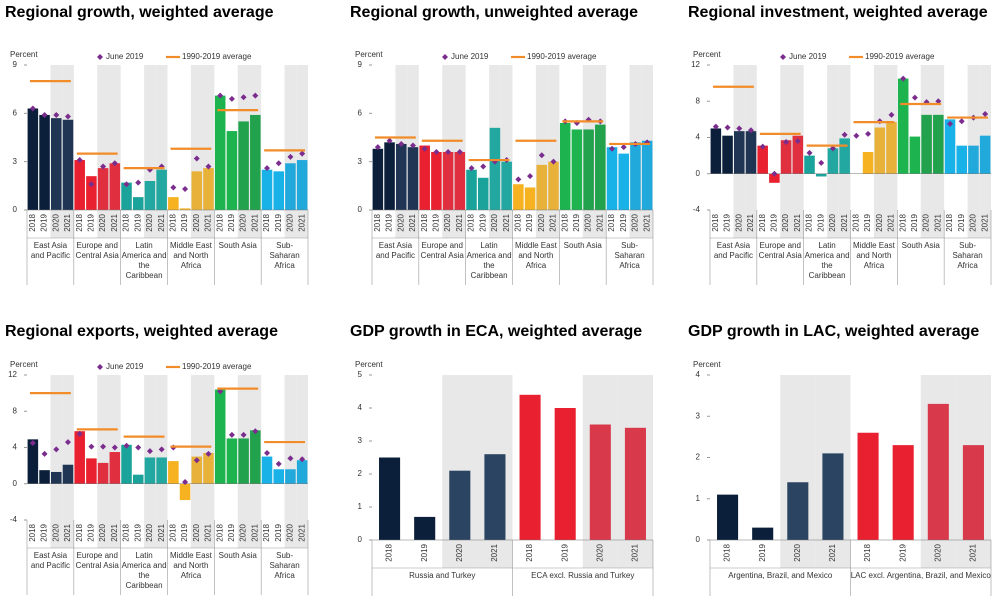 The height and width of the screenshot is (596, 996). What do you see at coordinates (360, 112) in the screenshot?
I see `y-tick-label: 6` at bounding box center [360, 112].